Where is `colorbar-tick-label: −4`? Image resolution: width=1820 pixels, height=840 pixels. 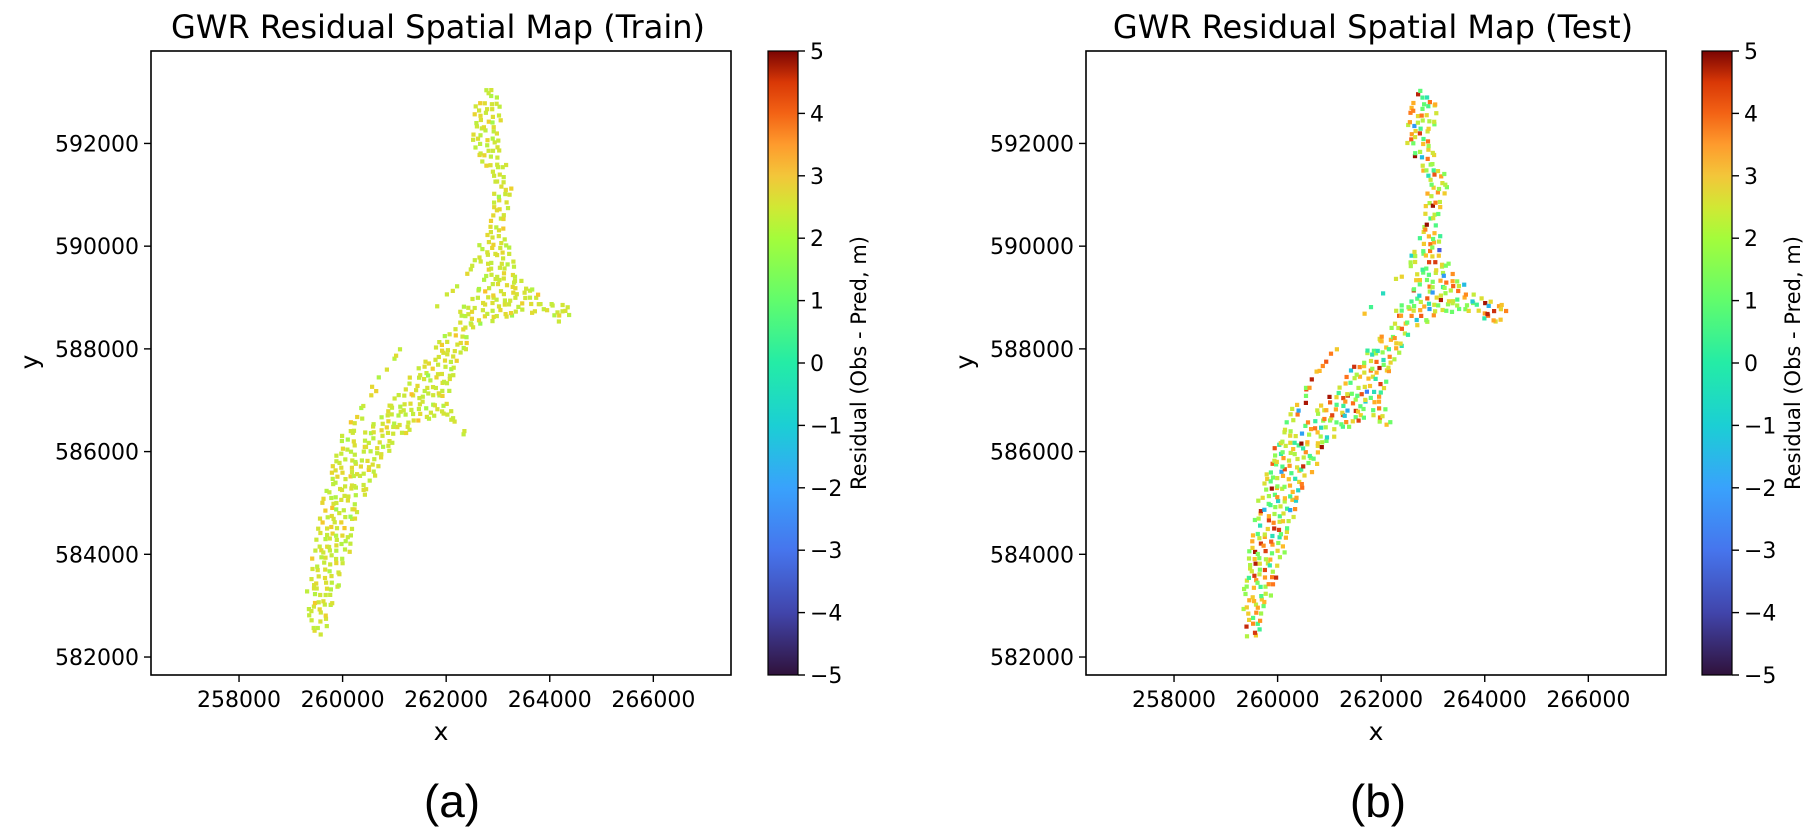 colorbar-tick-label: −4 is located at coordinates (826, 614).